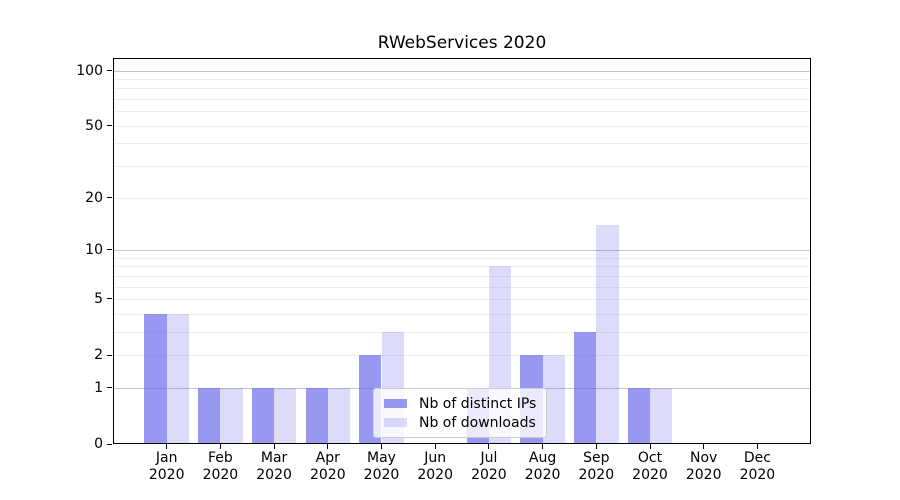 The image size is (900, 500). I want to click on y-tick-label-100: 100, so click(89, 70).